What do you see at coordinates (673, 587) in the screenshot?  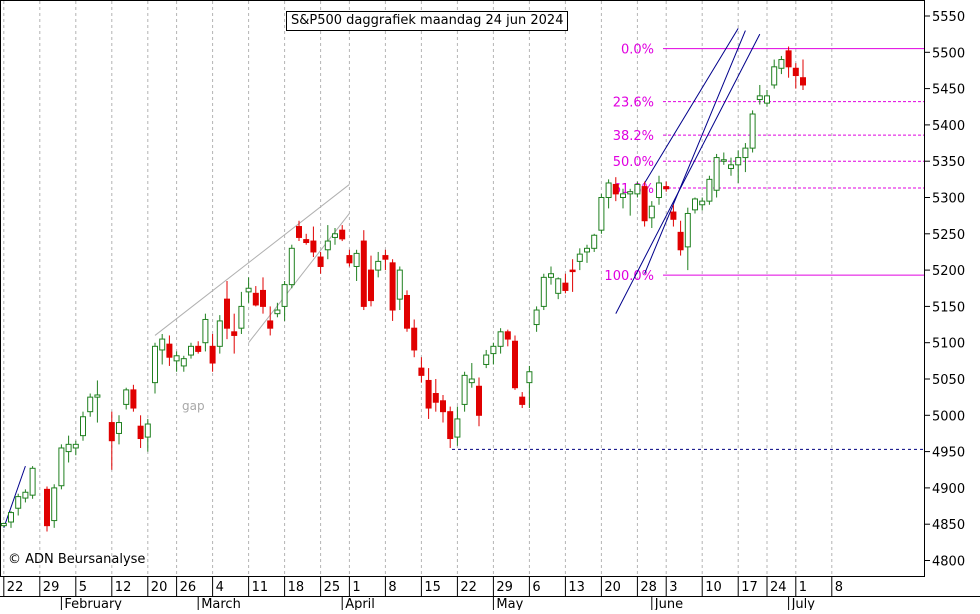 I see `x-tick-label: 3` at bounding box center [673, 587].